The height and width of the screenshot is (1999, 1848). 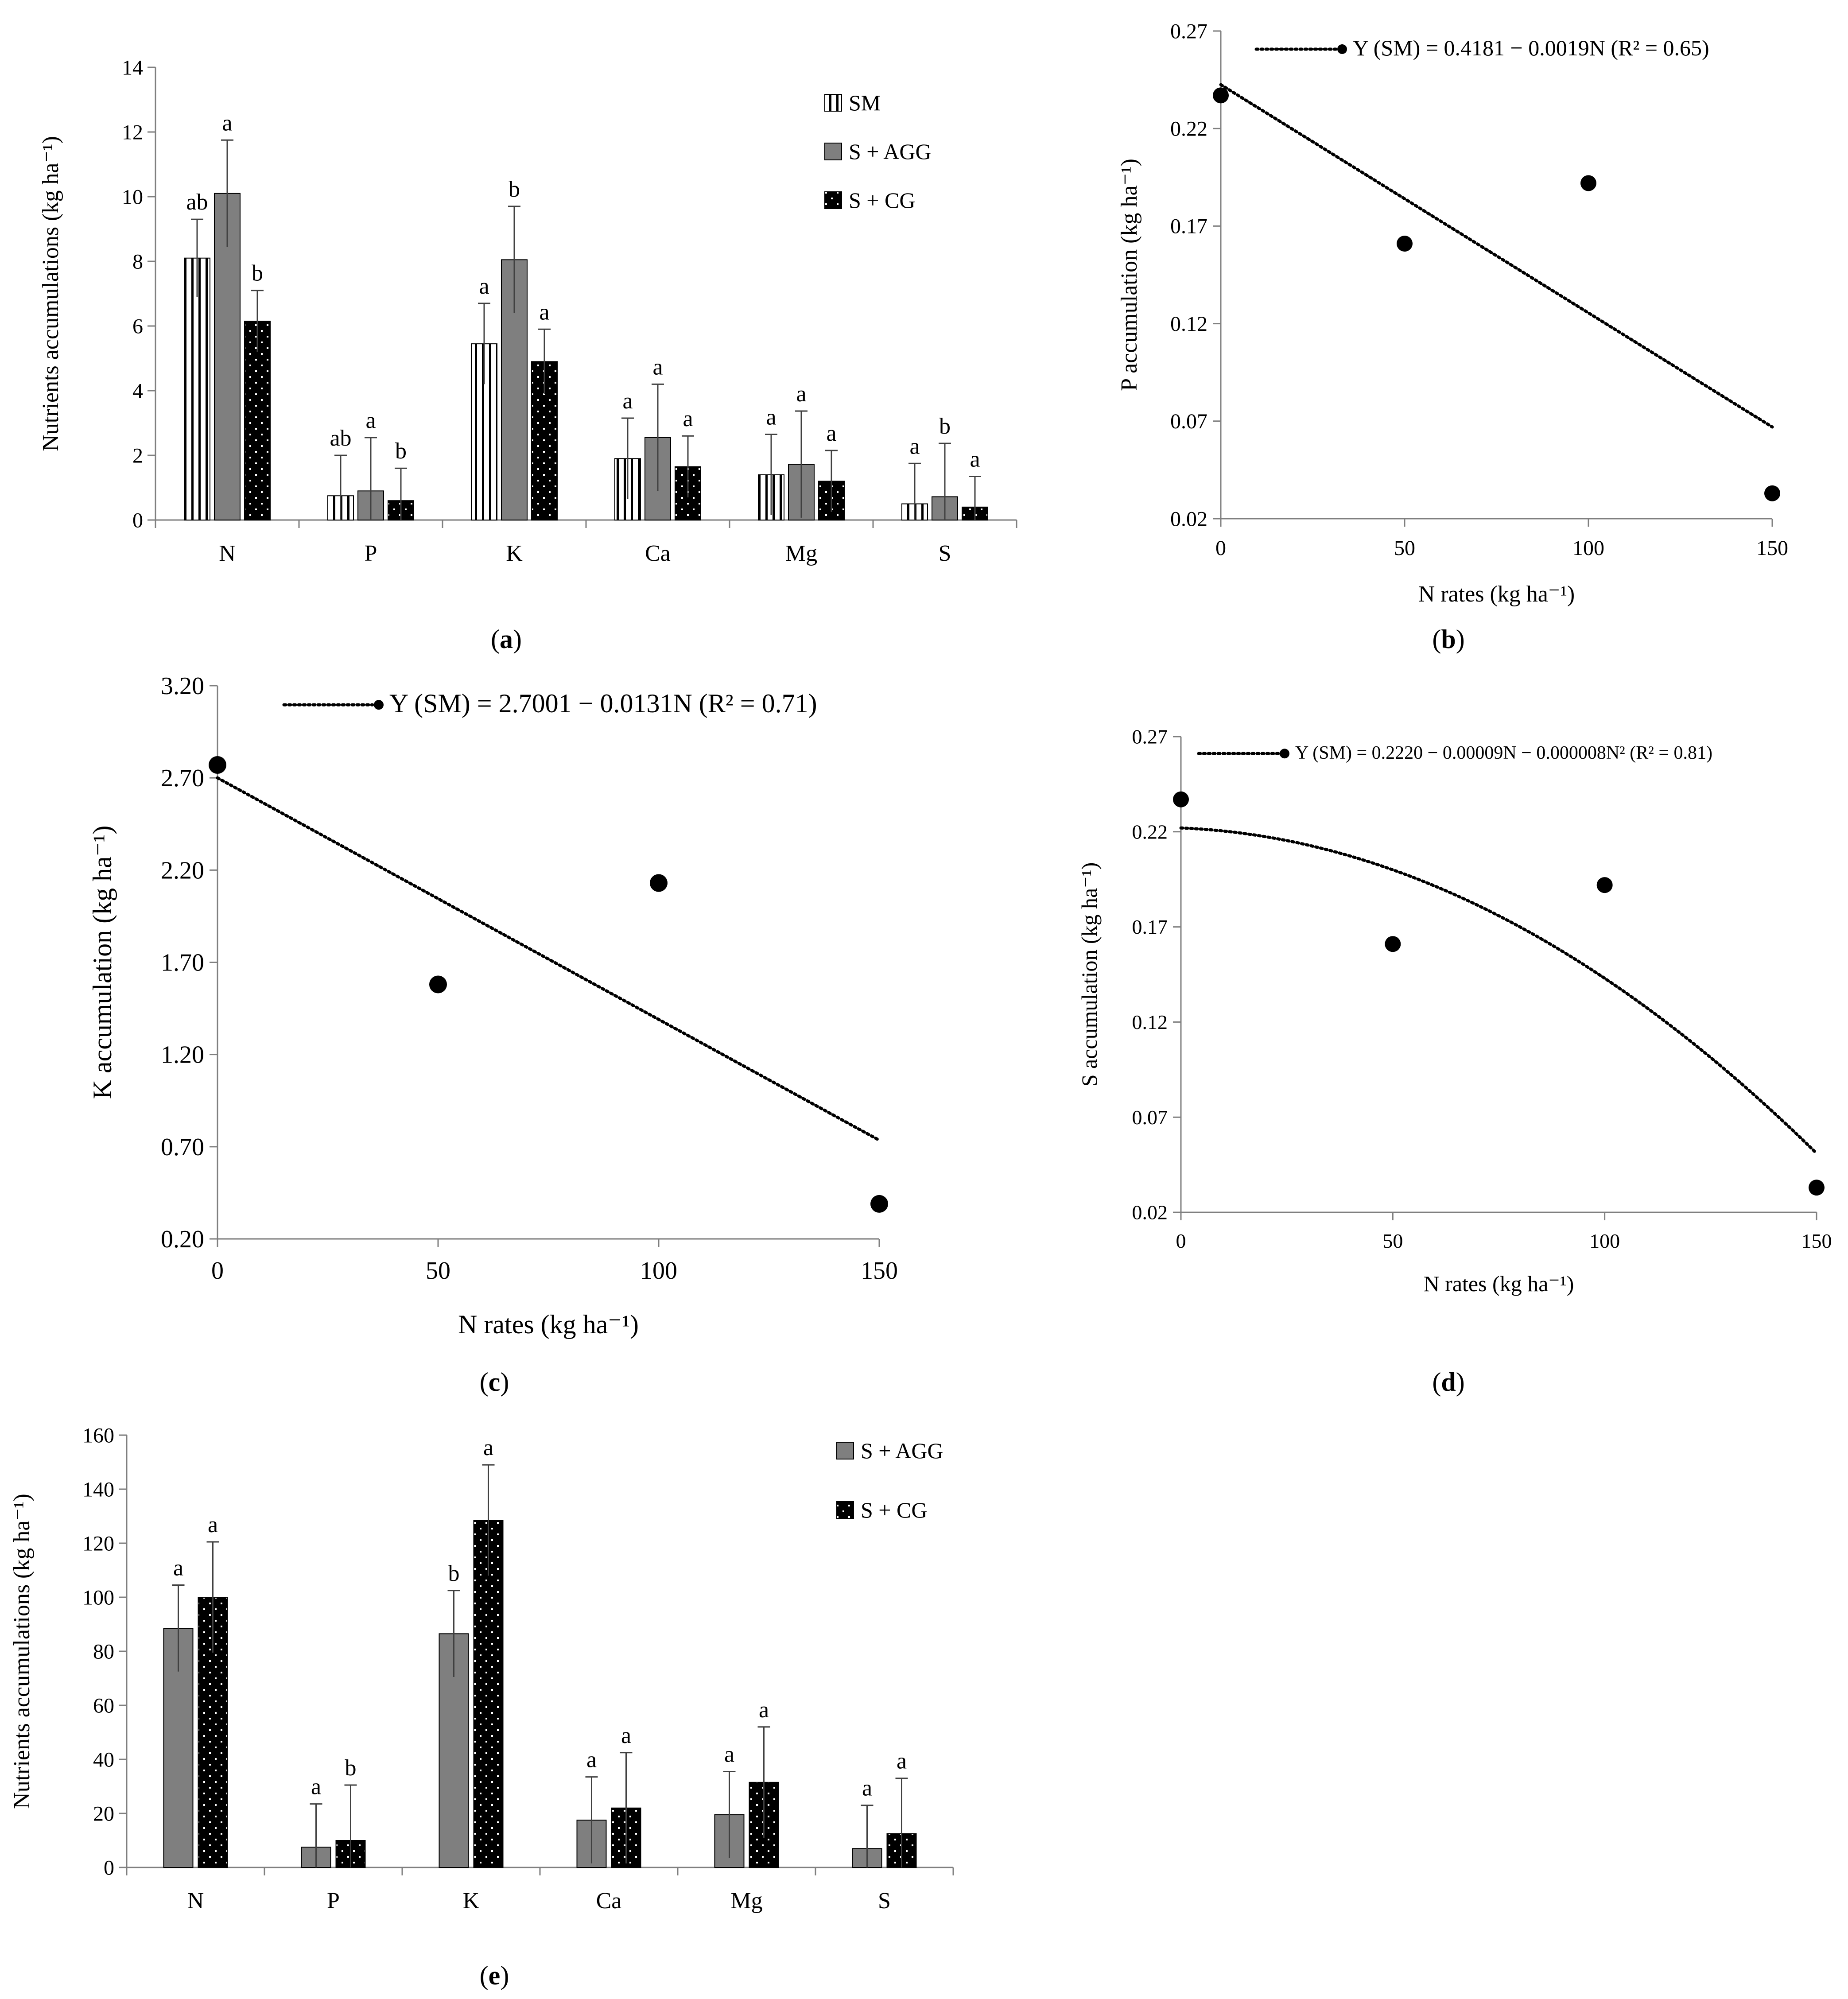 What do you see at coordinates (1497, 256) in the screenshot?
I see `trend-line` at bounding box center [1497, 256].